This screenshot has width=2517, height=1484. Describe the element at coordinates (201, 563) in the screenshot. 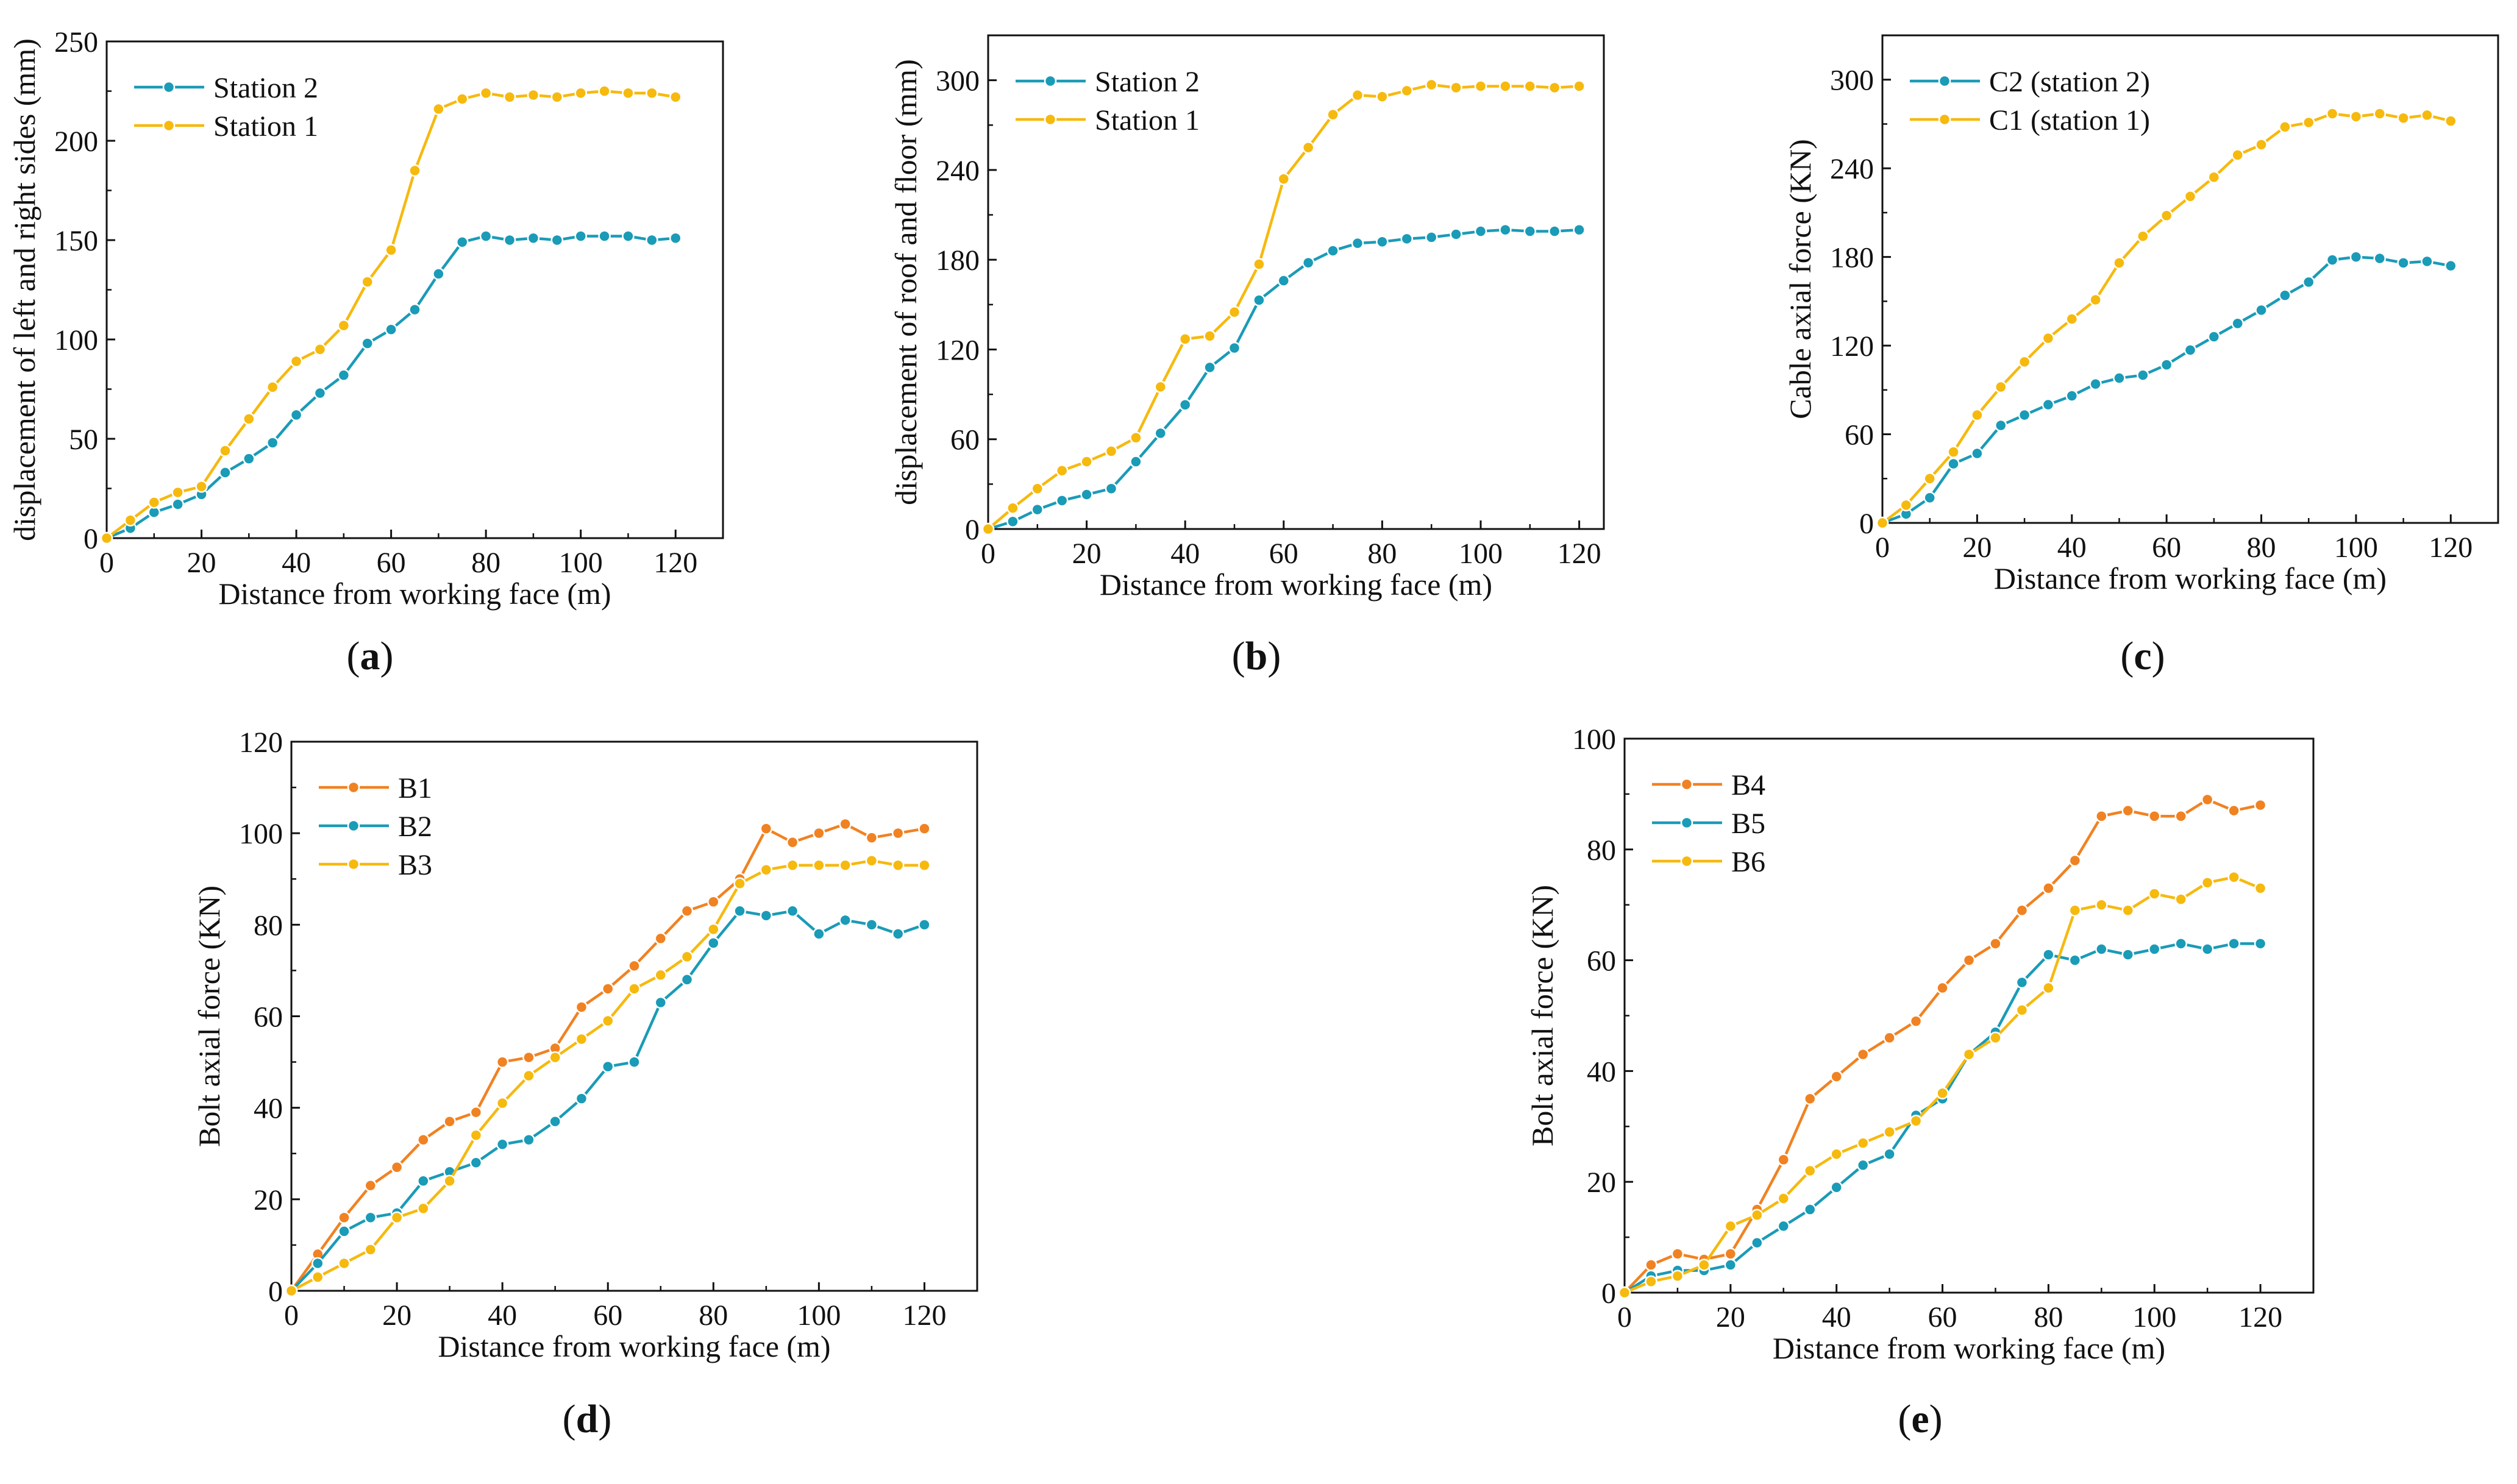

I see `x-tick-label: 20` at that location.